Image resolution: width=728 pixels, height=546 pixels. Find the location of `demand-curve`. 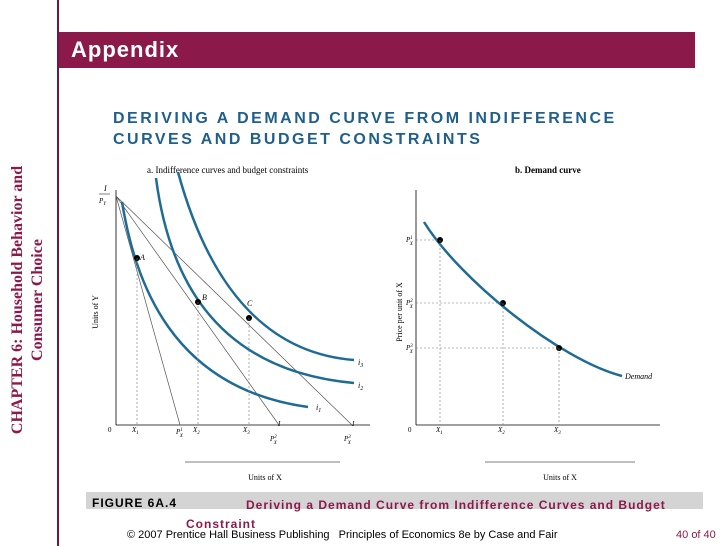

demand-curve is located at coordinates (522, 299).